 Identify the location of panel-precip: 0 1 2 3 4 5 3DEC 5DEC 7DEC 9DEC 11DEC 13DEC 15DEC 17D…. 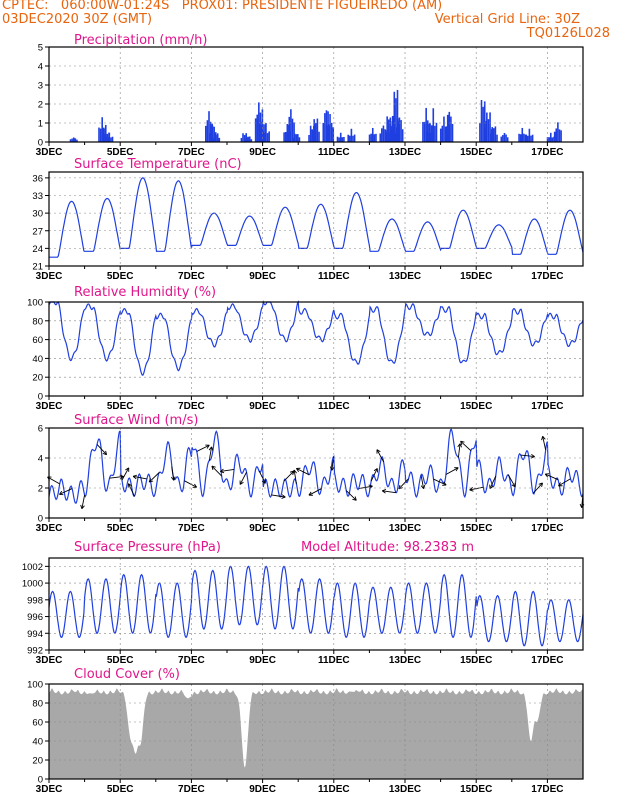
(310, 95).